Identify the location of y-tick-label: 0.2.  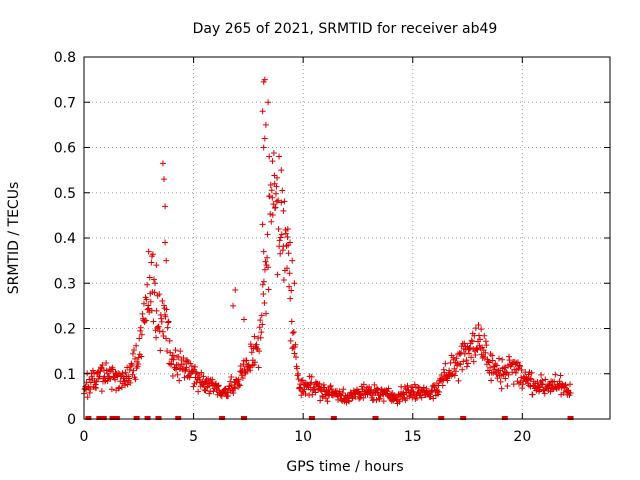
(65, 330).